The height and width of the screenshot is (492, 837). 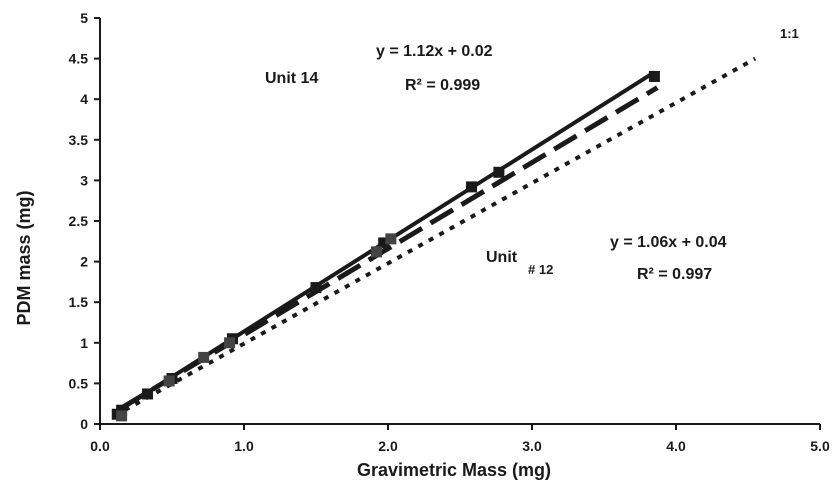 I want to click on y-axis-ticks: 0 0.5 1 1.5 2 2.5 3 3.5 4 4.5 5, so click(x=84, y=221).